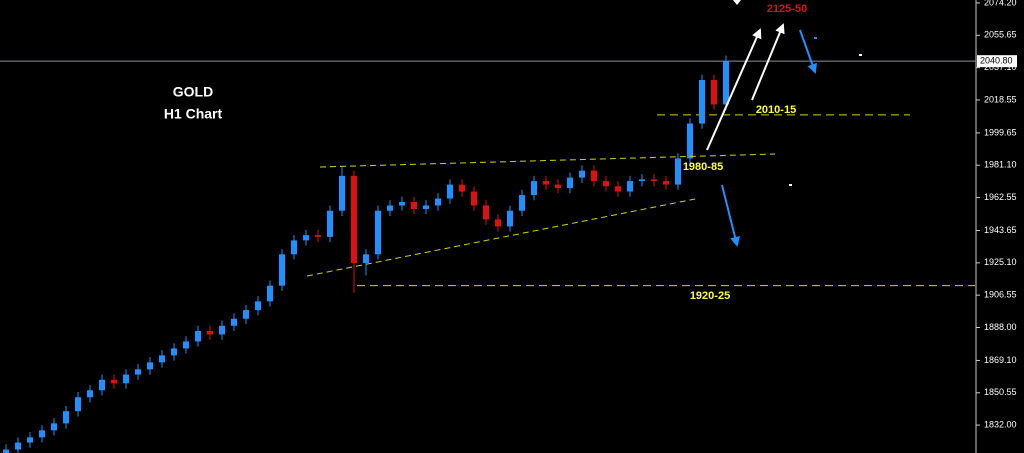 The image size is (1024, 453). What do you see at coordinates (193, 114) in the screenshot?
I see `chart-subtitle: H1 Chart` at bounding box center [193, 114].